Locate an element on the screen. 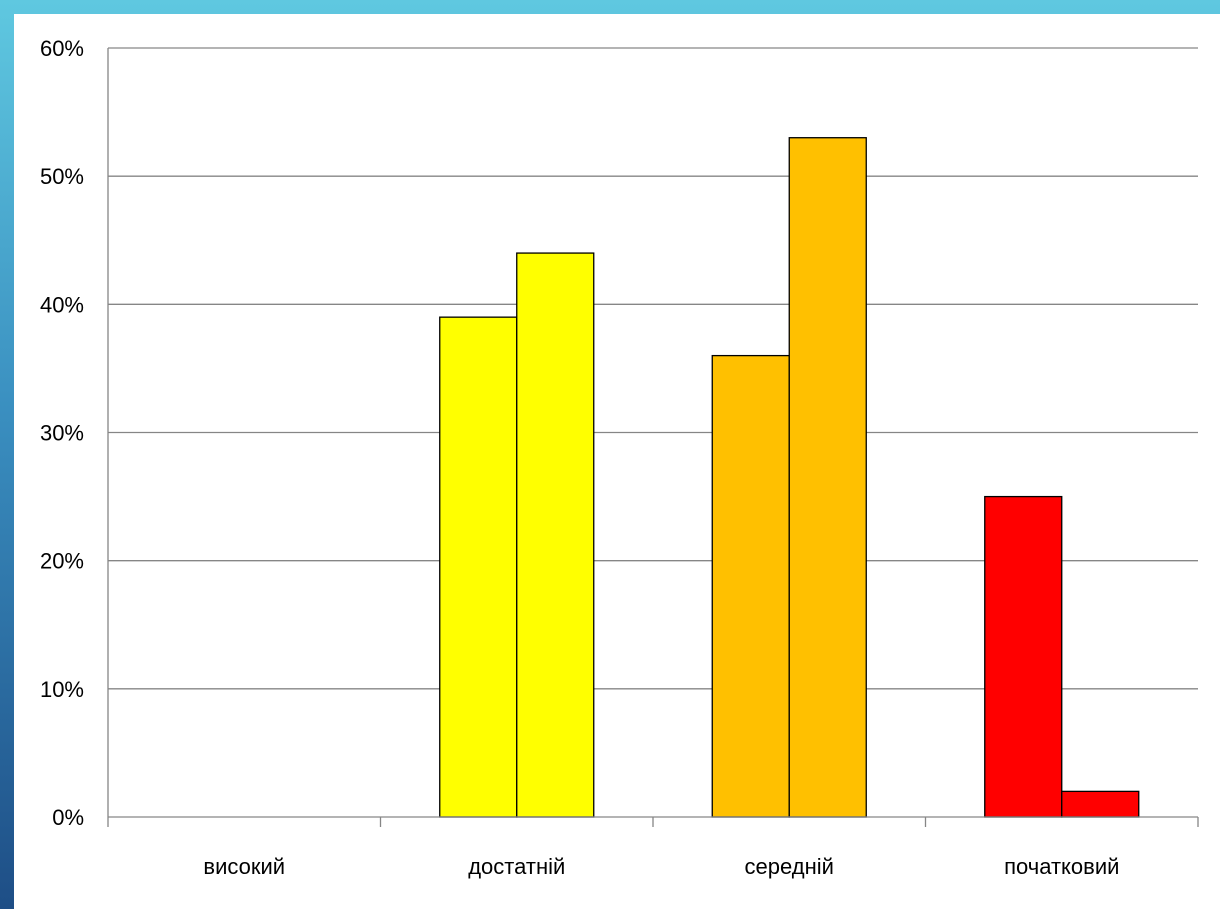  y-axis-tick-labels: 0% 10% 20% 30% 40% 50% 60% is located at coordinates (62, 433).